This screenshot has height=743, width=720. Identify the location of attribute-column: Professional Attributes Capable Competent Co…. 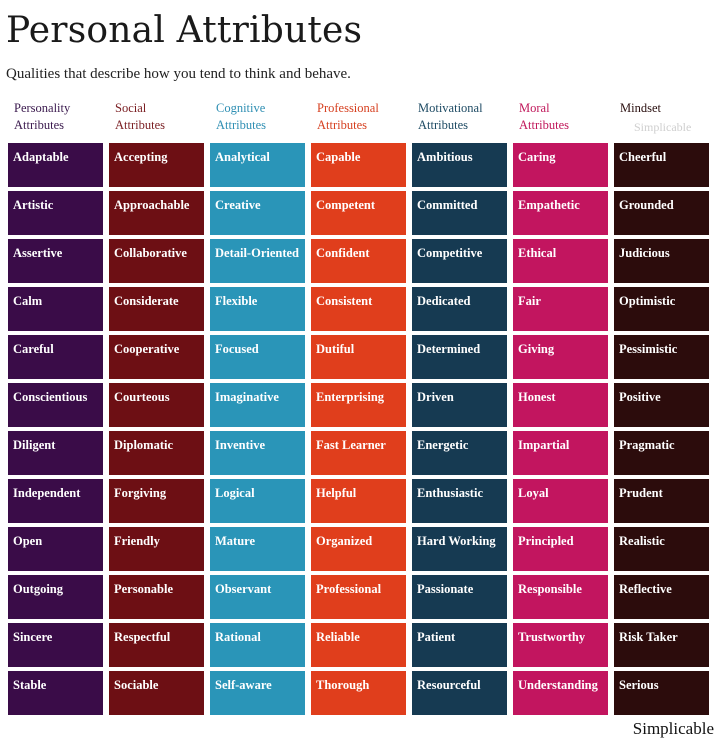
(358, 407).